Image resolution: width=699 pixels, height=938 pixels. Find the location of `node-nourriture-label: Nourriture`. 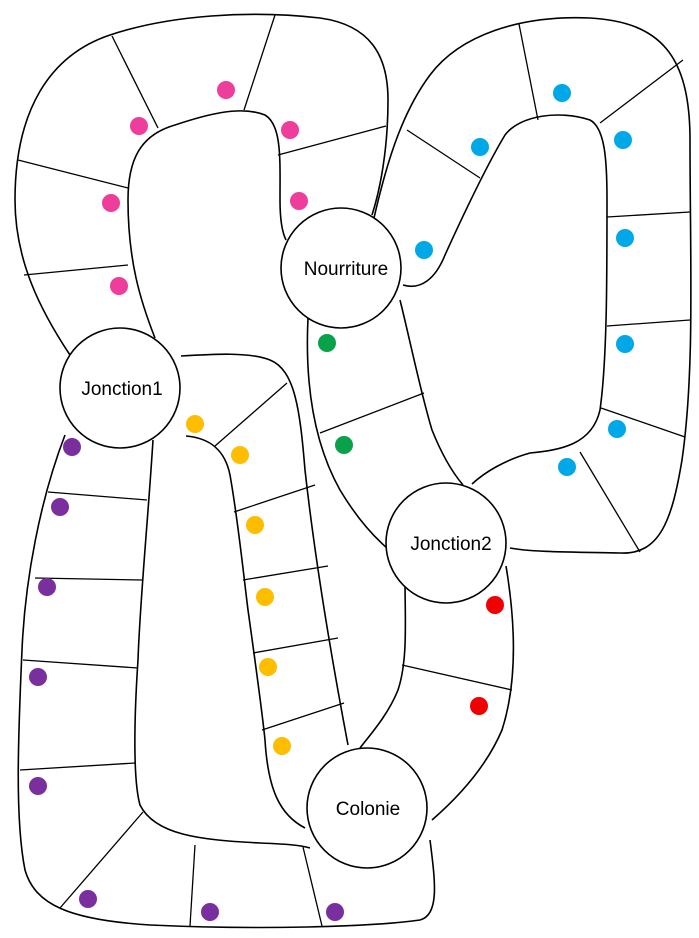

node-nourriture-label: Nourriture is located at coordinates (346, 269).